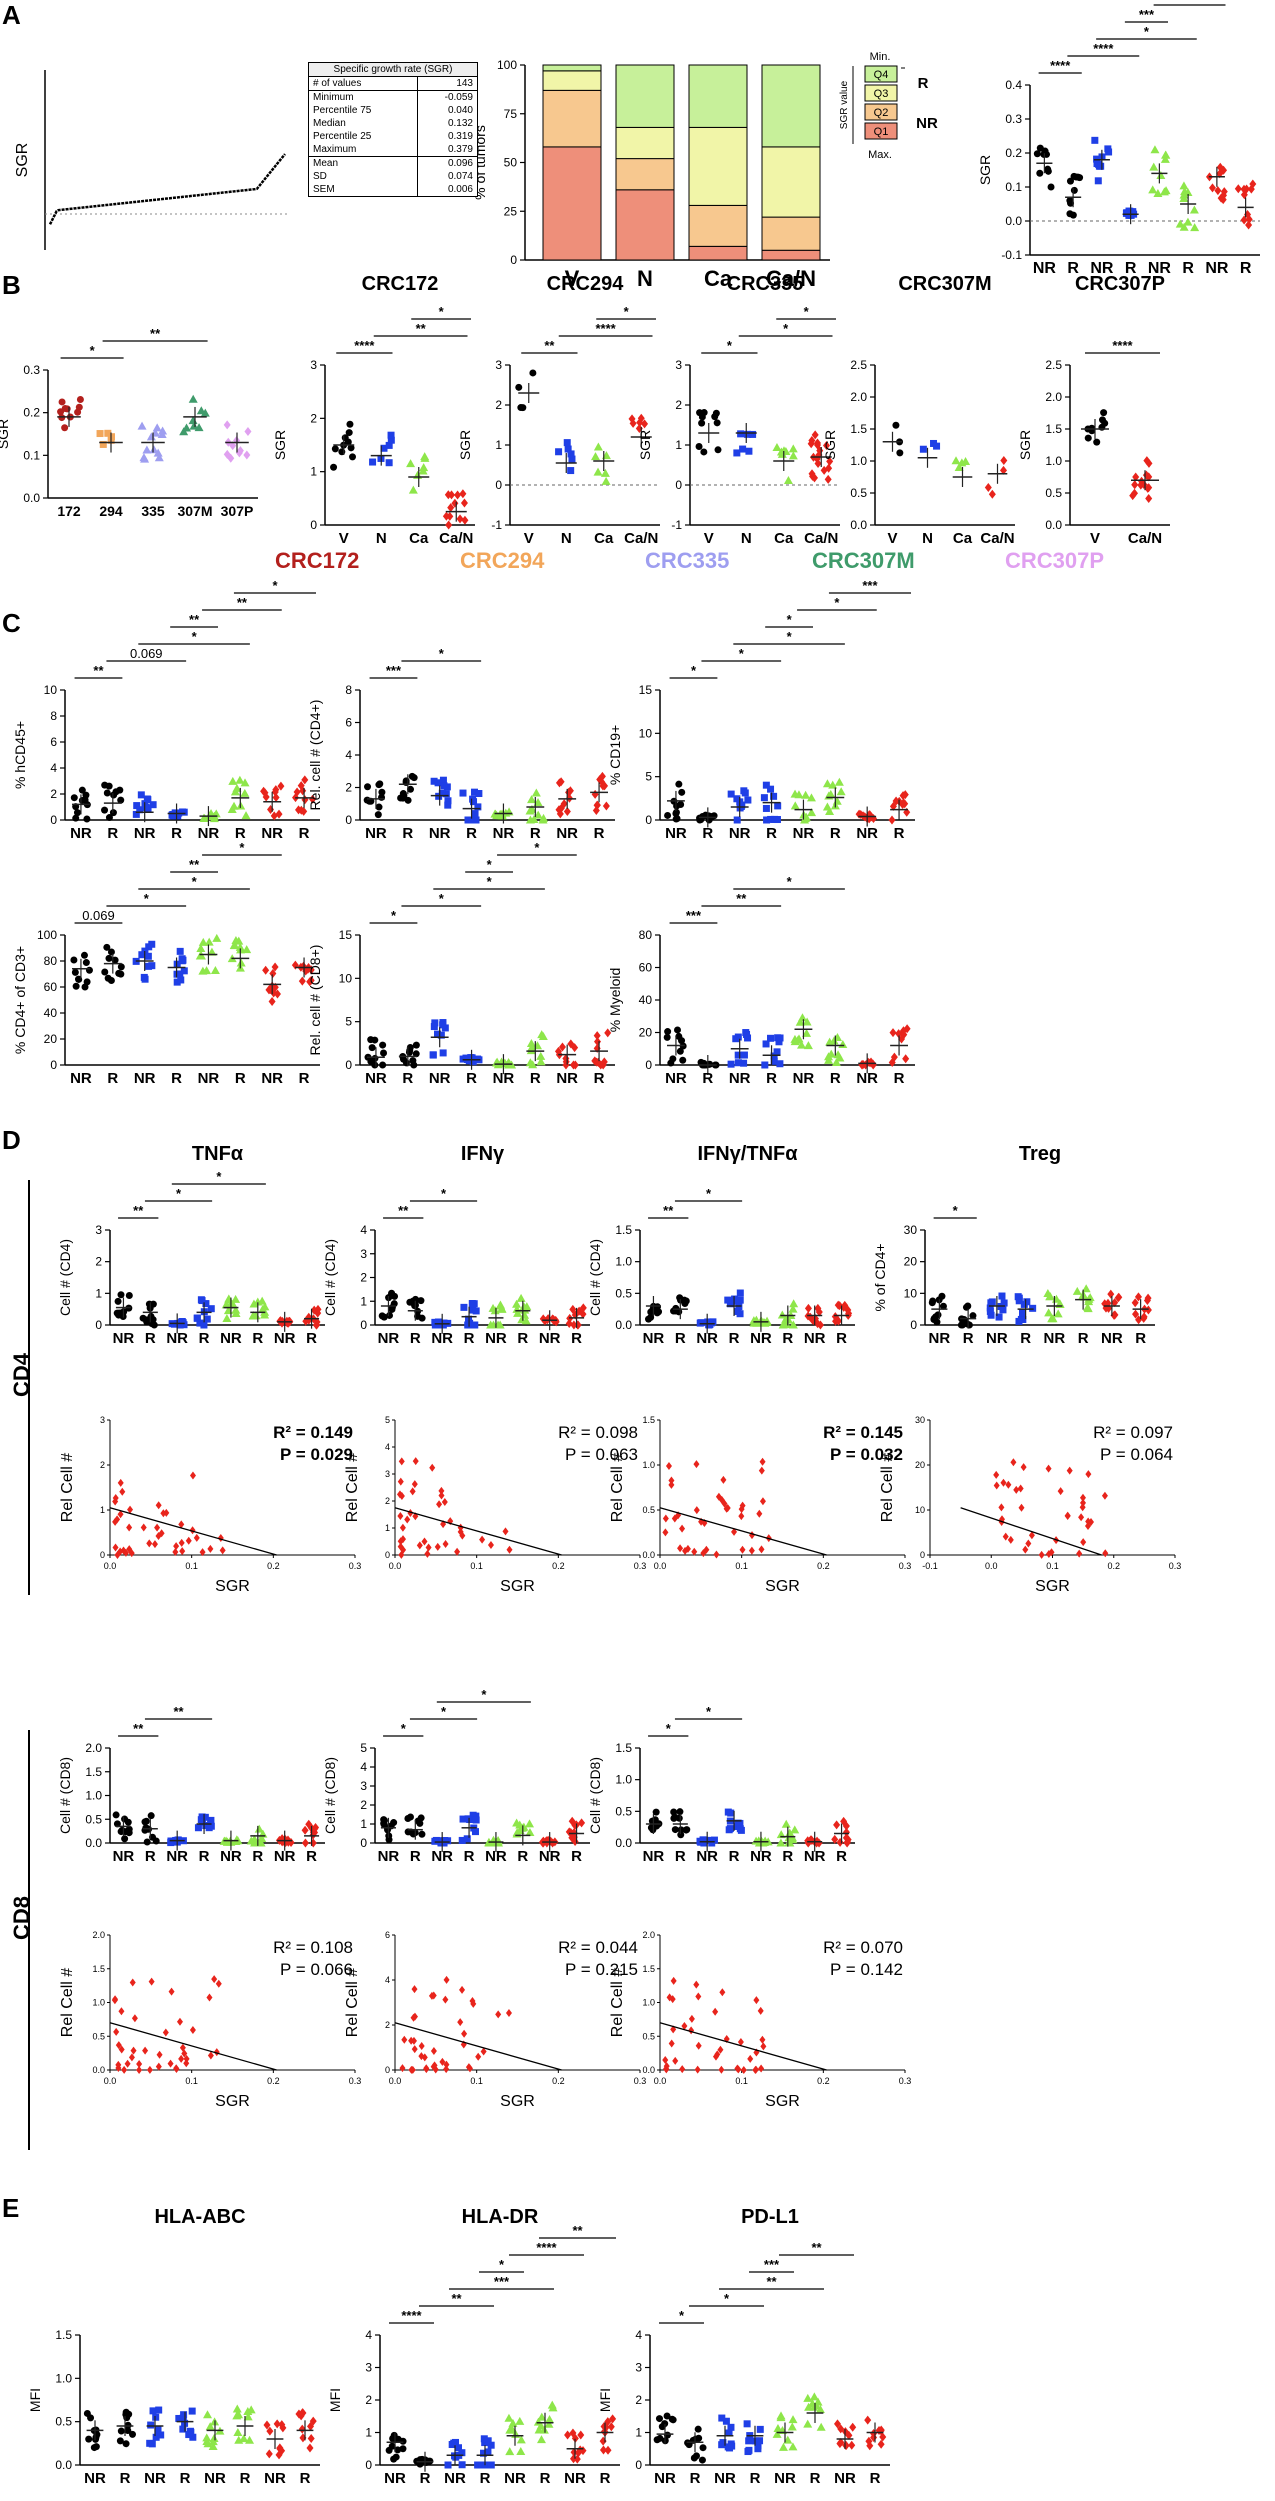 The width and height of the screenshot is (1275, 2501). Describe the element at coordinates (572, 203) in the screenshot. I see `stacked-bar-segment` at that location.